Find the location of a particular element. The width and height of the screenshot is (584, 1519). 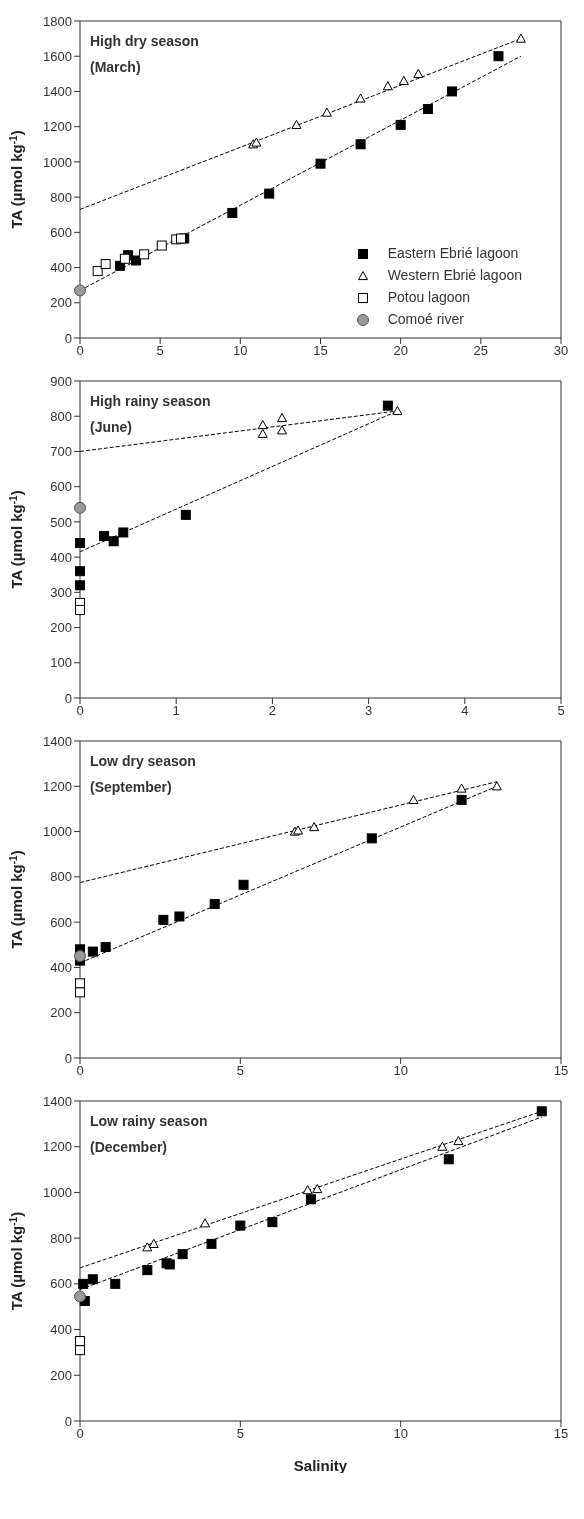

y-tick-label: 900 is located at coordinates (61, 381).